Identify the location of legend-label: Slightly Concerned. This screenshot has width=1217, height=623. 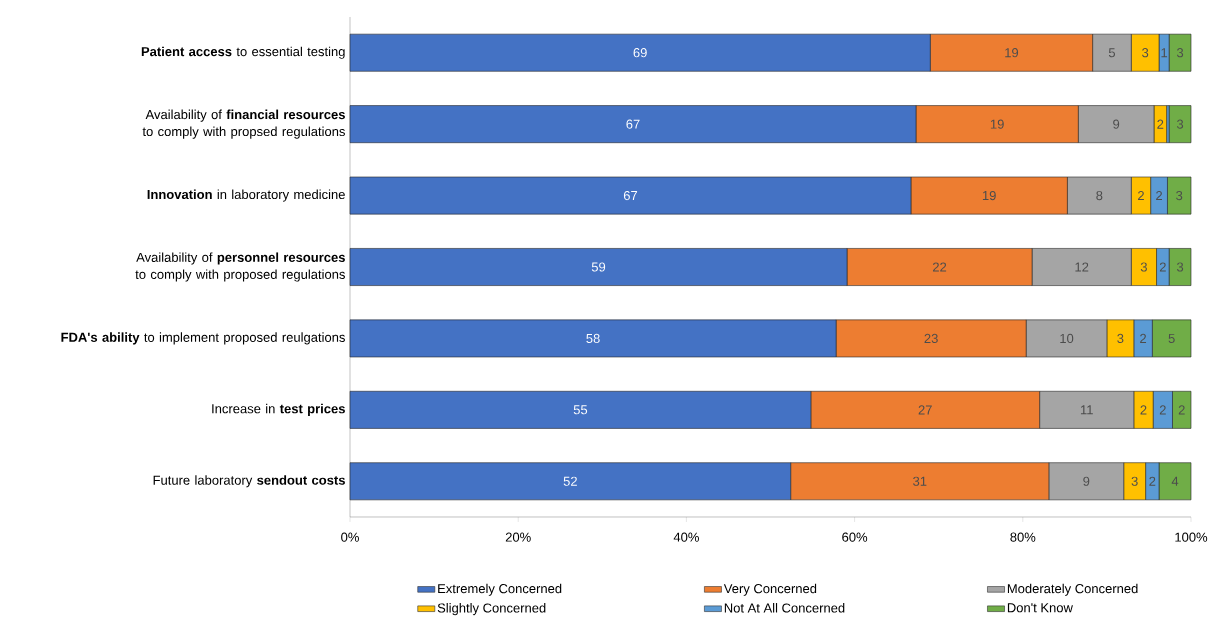
(491, 609).